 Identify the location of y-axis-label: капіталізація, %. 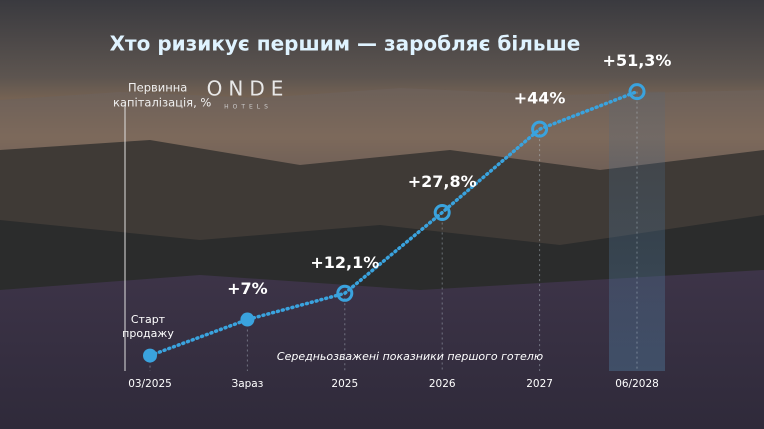
(162, 103).